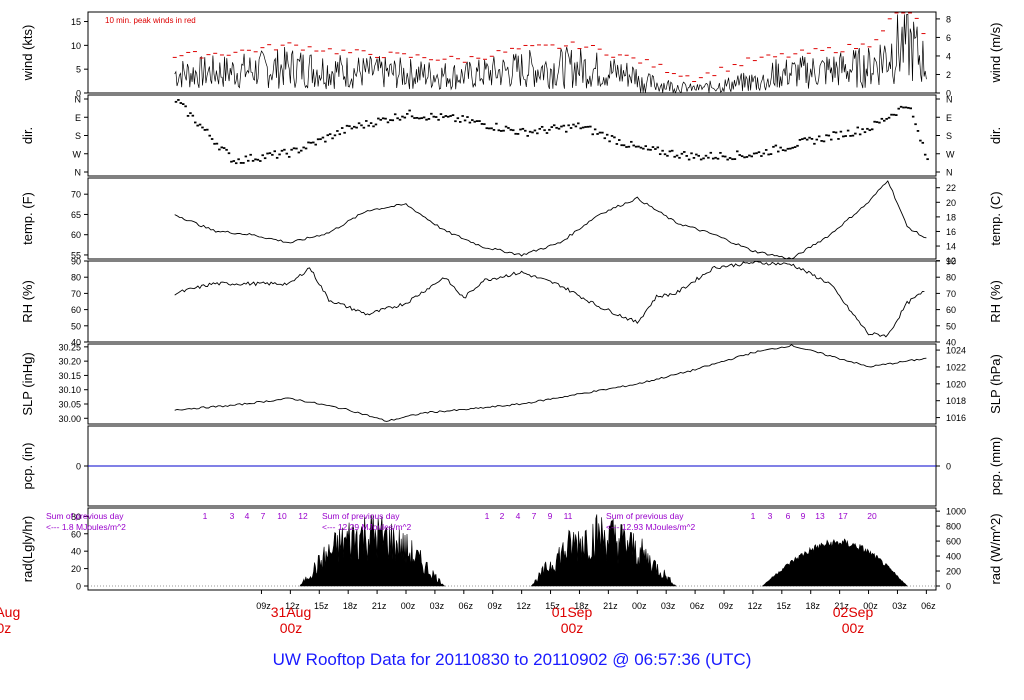 The image size is (1024, 700). Describe the element at coordinates (899, 606) in the screenshot. I see `x-tick-label: 03z` at that location.